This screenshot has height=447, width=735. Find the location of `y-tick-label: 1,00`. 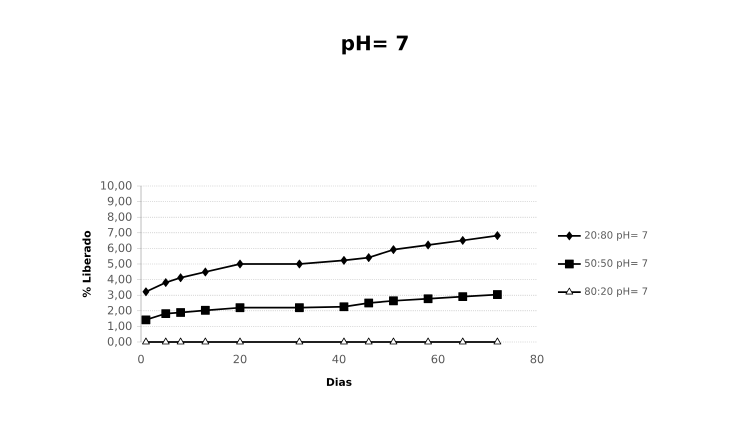

y-tick-label: 1,00 is located at coordinates (120, 327).